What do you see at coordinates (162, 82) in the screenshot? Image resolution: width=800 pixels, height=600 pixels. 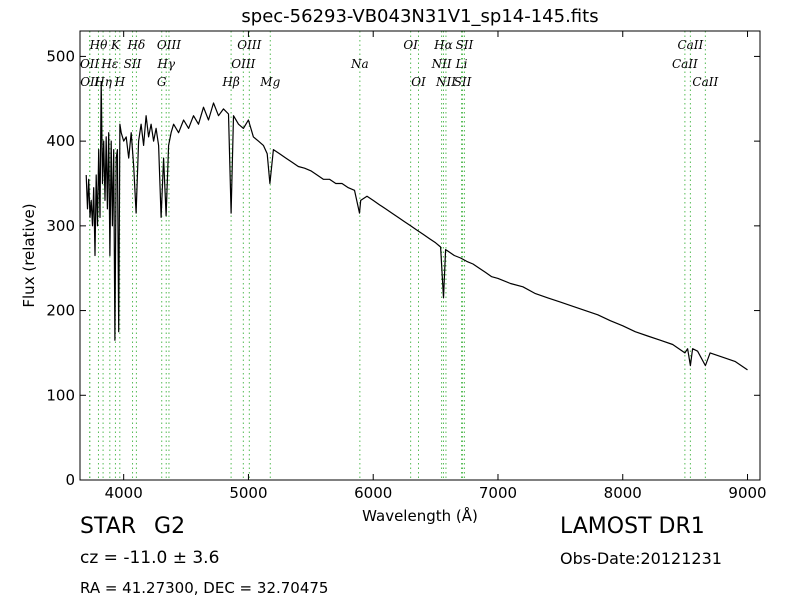 I see `line-marker-label: G` at bounding box center [162, 82].